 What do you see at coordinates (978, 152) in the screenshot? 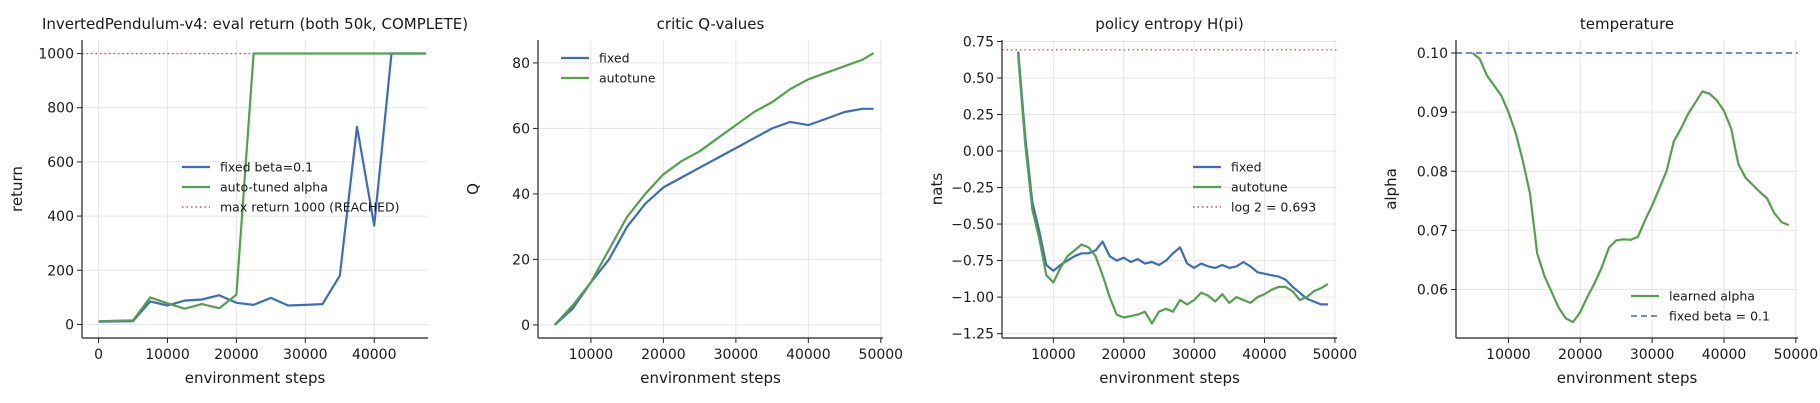
I see `y-tick-label: 0.00` at bounding box center [978, 152].